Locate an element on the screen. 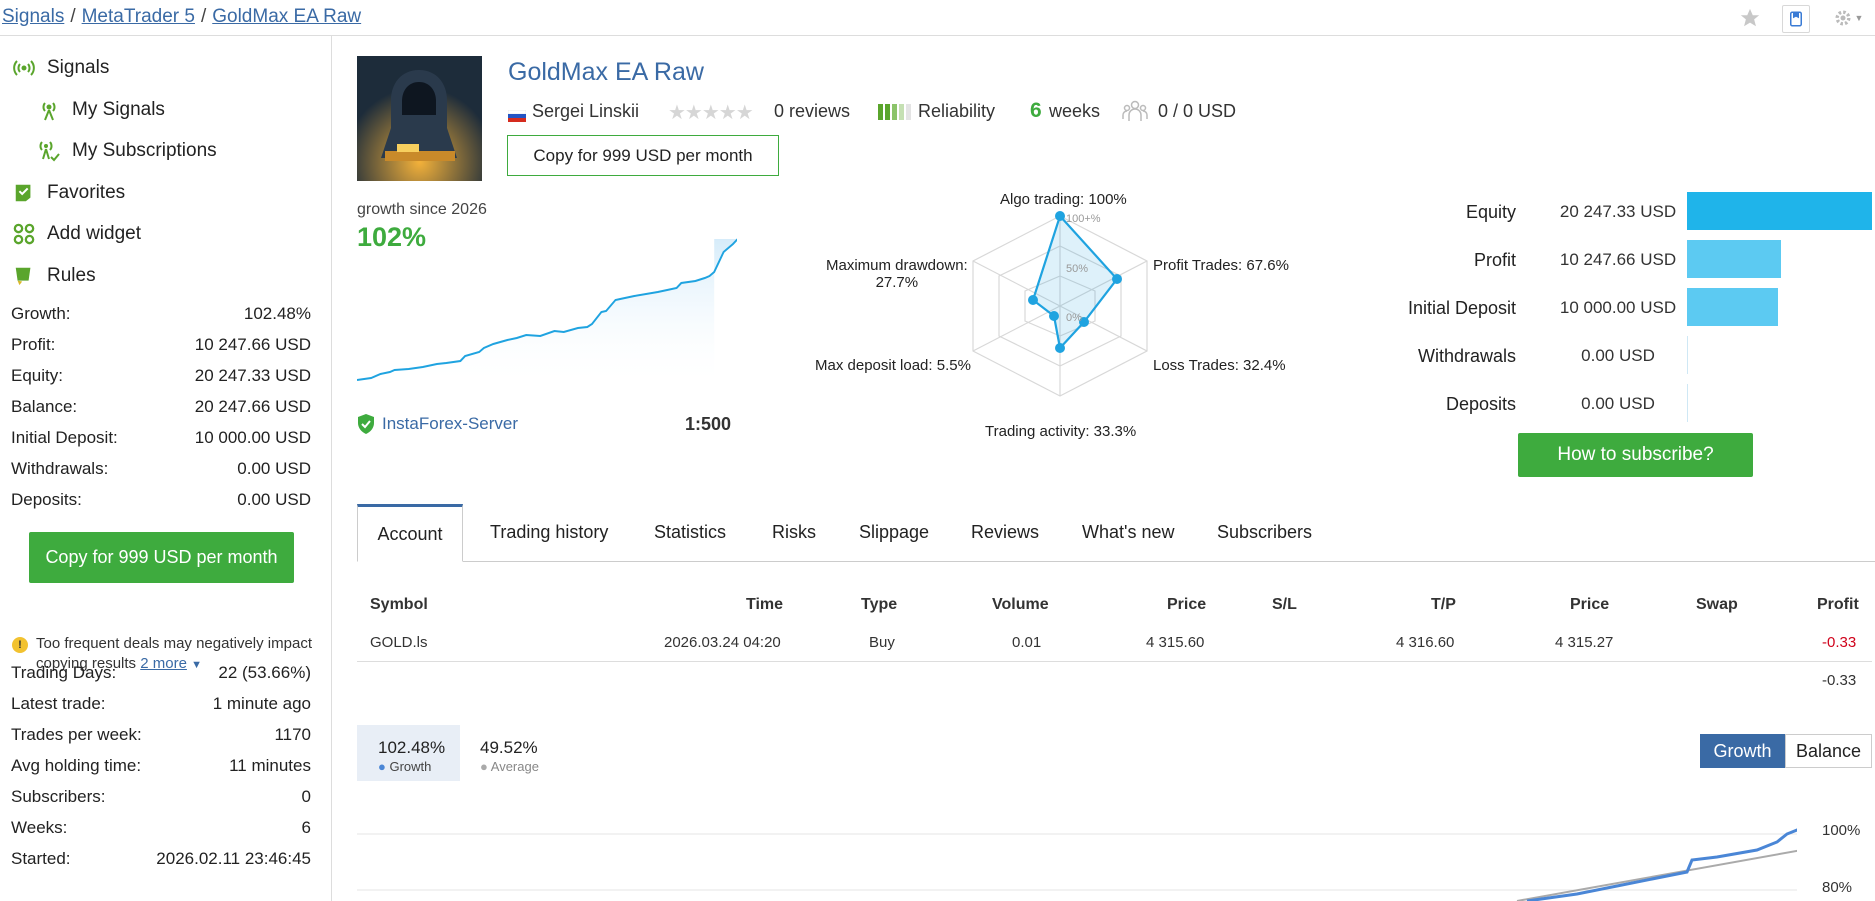 The width and height of the screenshot is (1875, 901). bar-row: Deposits 0.00 USD is located at coordinates (1627, 403).